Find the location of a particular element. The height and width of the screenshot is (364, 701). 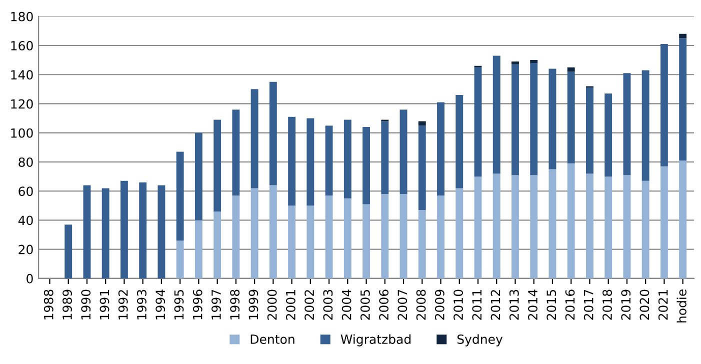

x-tick-label: hodie is located at coordinates (681, 306).